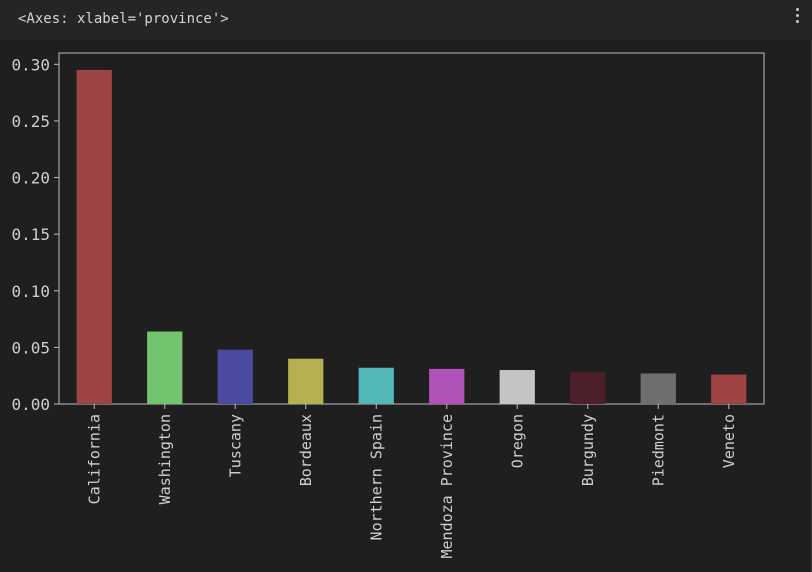  What do you see at coordinates (30, 234) in the screenshot?
I see `y-tick-label: 0.15` at bounding box center [30, 234].